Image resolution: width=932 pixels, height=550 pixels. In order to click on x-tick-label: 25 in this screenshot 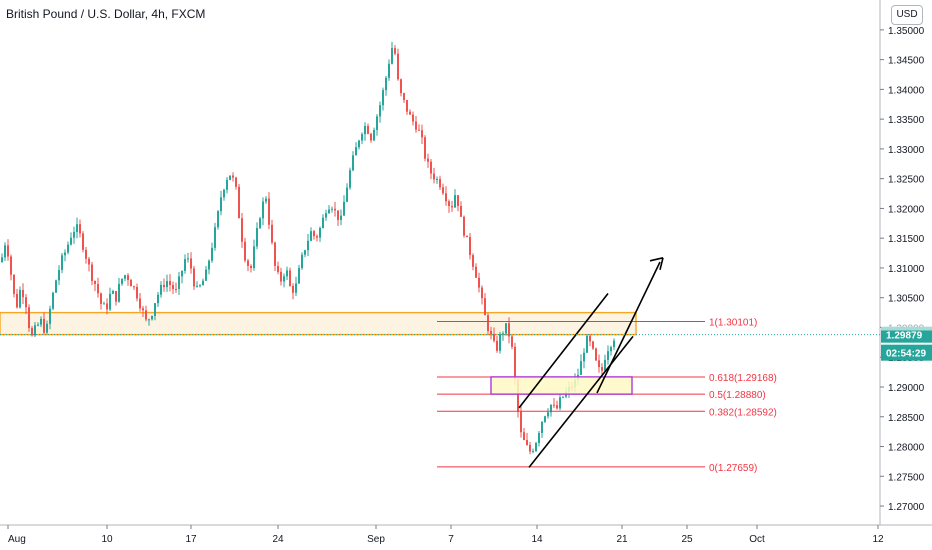, I will do `click(687, 539)`.